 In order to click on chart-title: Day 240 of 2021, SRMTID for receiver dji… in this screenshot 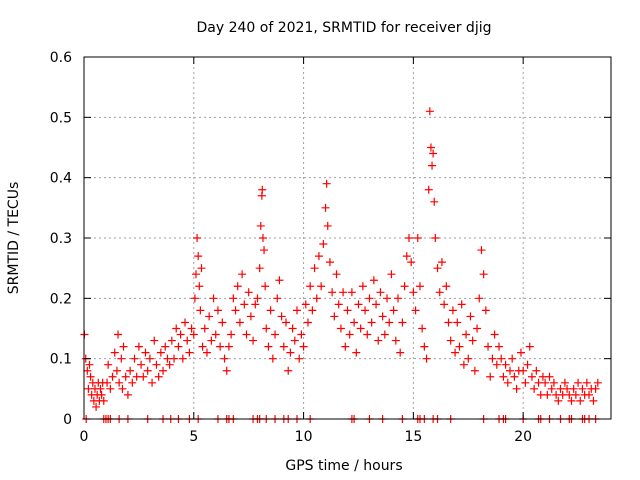, I will do `click(344, 28)`.